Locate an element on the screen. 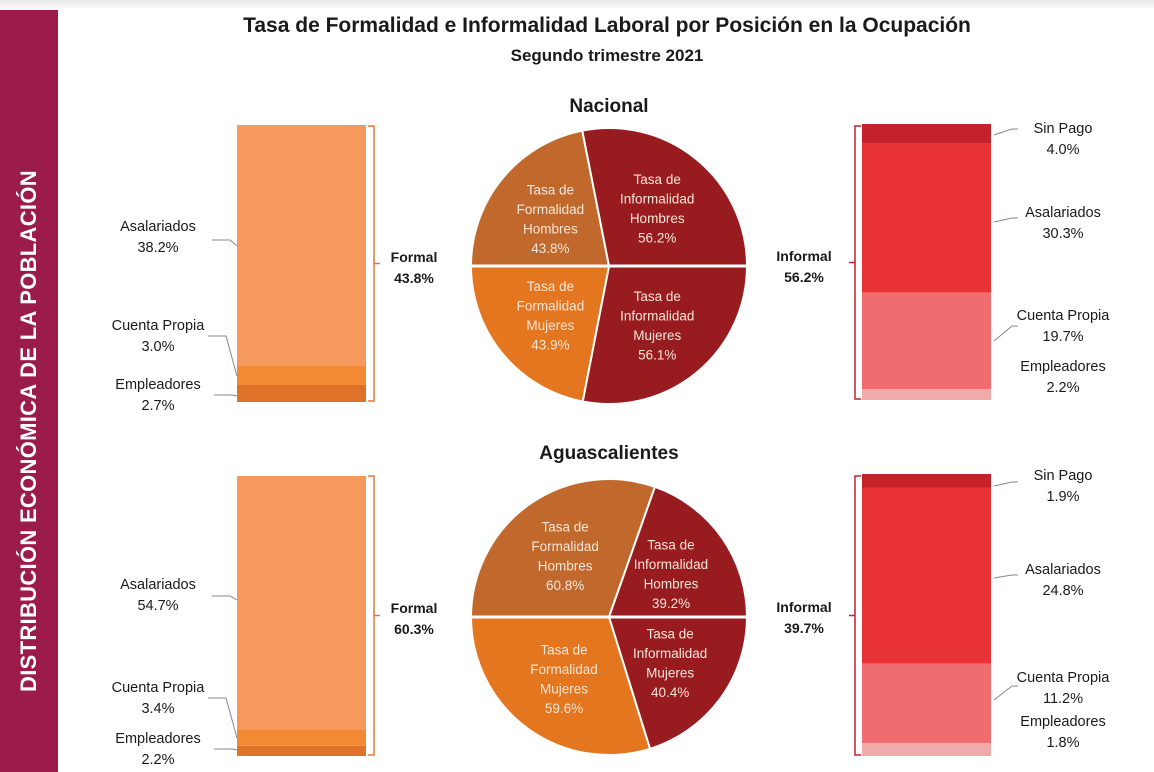  pie-slice-informal-hombres-aguascalientes is located at coordinates (678, 551).